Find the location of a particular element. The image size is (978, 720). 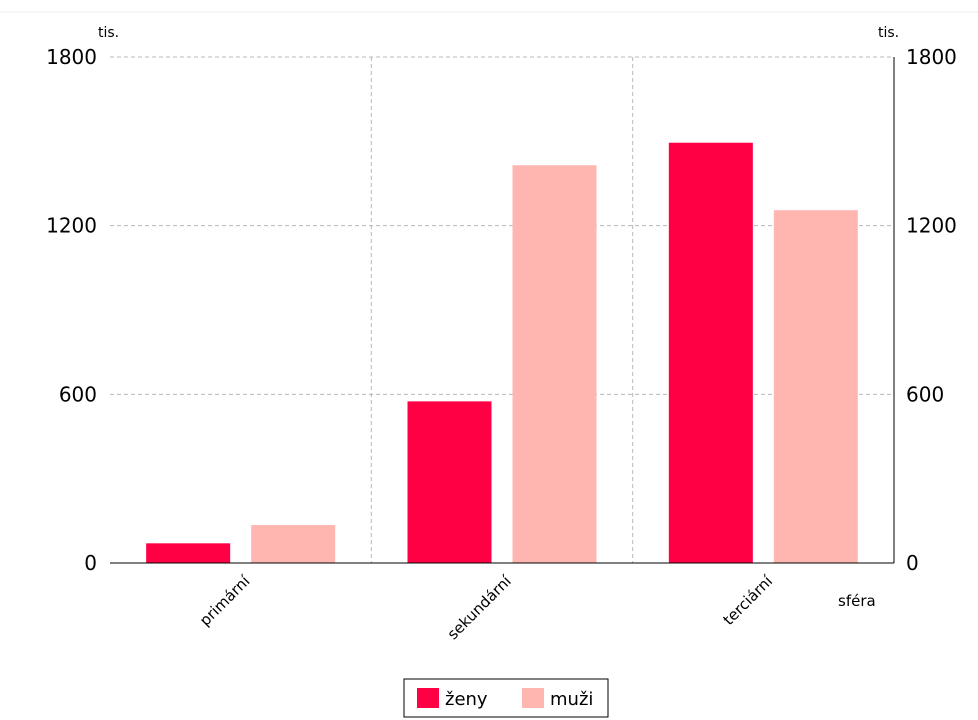

y-tick-right-1800: 1800 is located at coordinates (931, 57).